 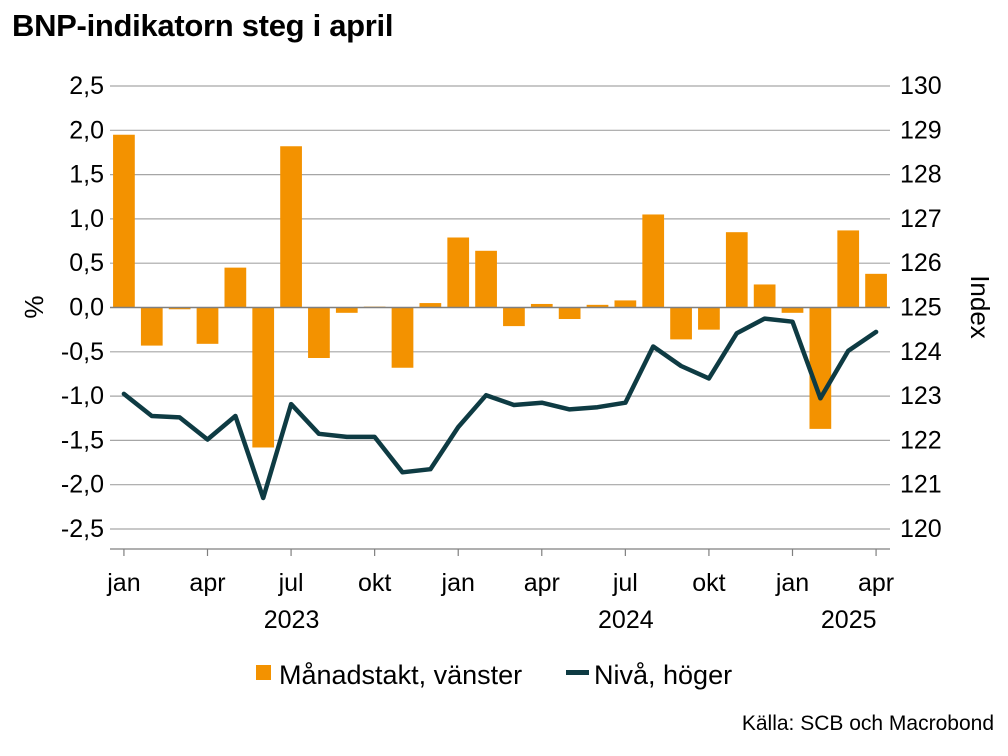 What do you see at coordinates (921, 263) in the screenshot?
I see `right-tick-label: 126` at bounding box center [921, 263].